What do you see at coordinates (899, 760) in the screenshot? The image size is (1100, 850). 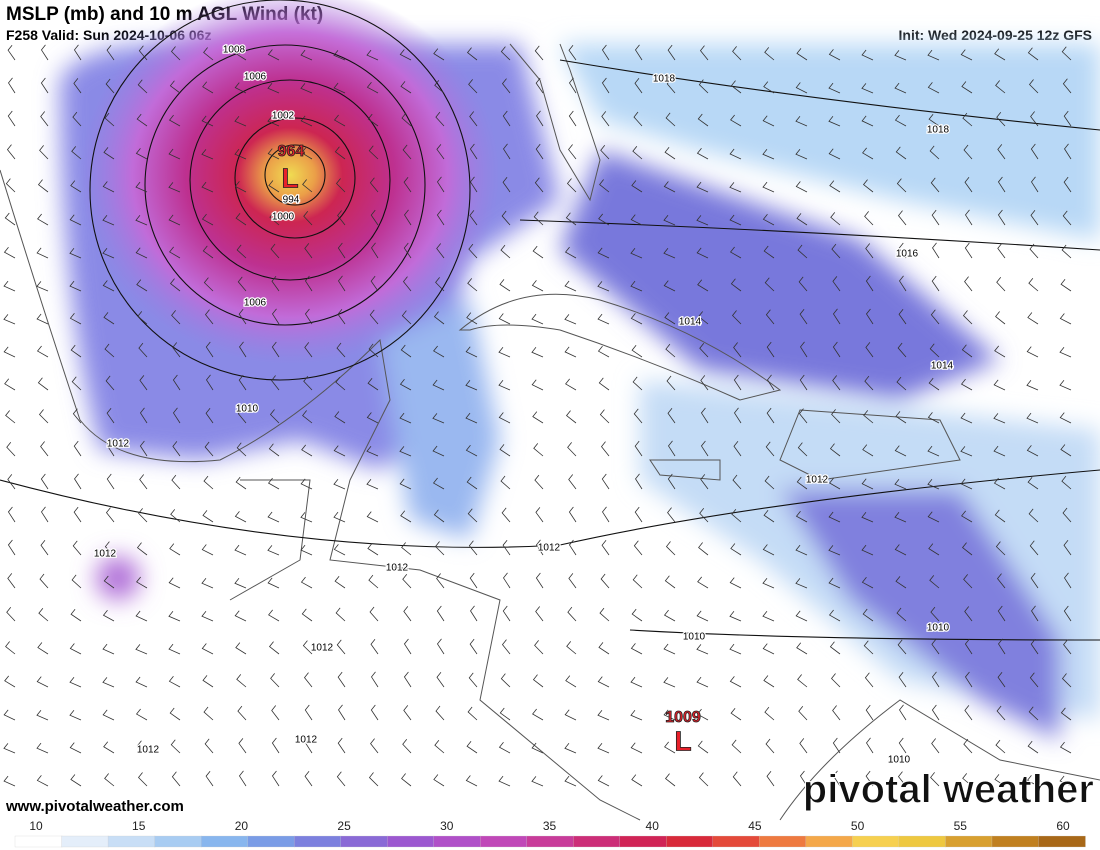 I see `isobar-label: 1010` at bounding box center [899, 760].